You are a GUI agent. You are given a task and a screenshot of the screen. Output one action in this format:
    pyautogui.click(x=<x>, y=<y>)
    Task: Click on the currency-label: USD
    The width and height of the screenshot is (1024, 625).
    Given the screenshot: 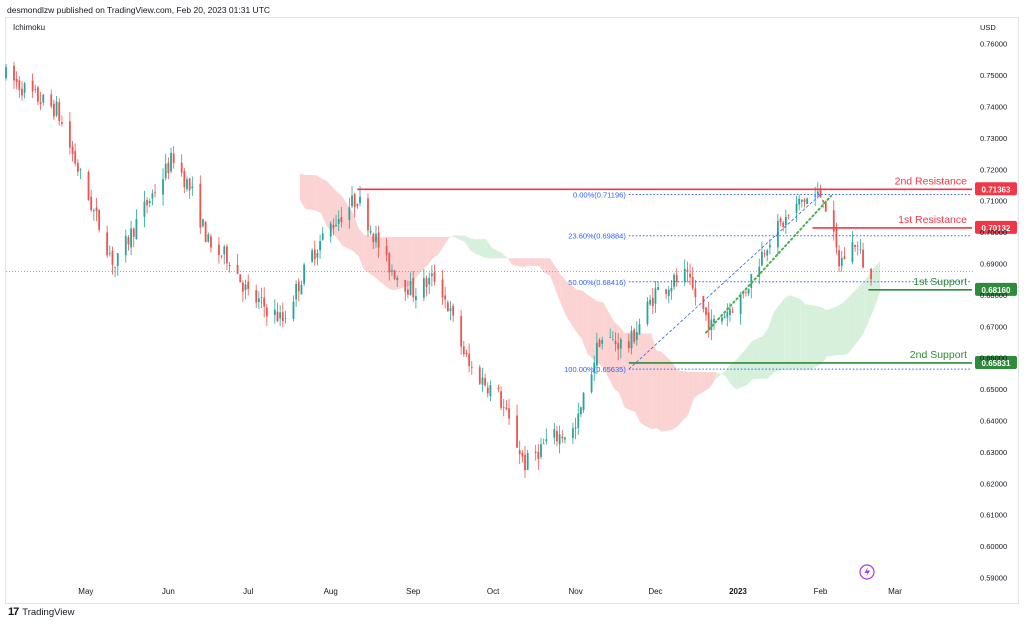 What is the action you would take?
    pyautogui.click(x=988, y=27)
    